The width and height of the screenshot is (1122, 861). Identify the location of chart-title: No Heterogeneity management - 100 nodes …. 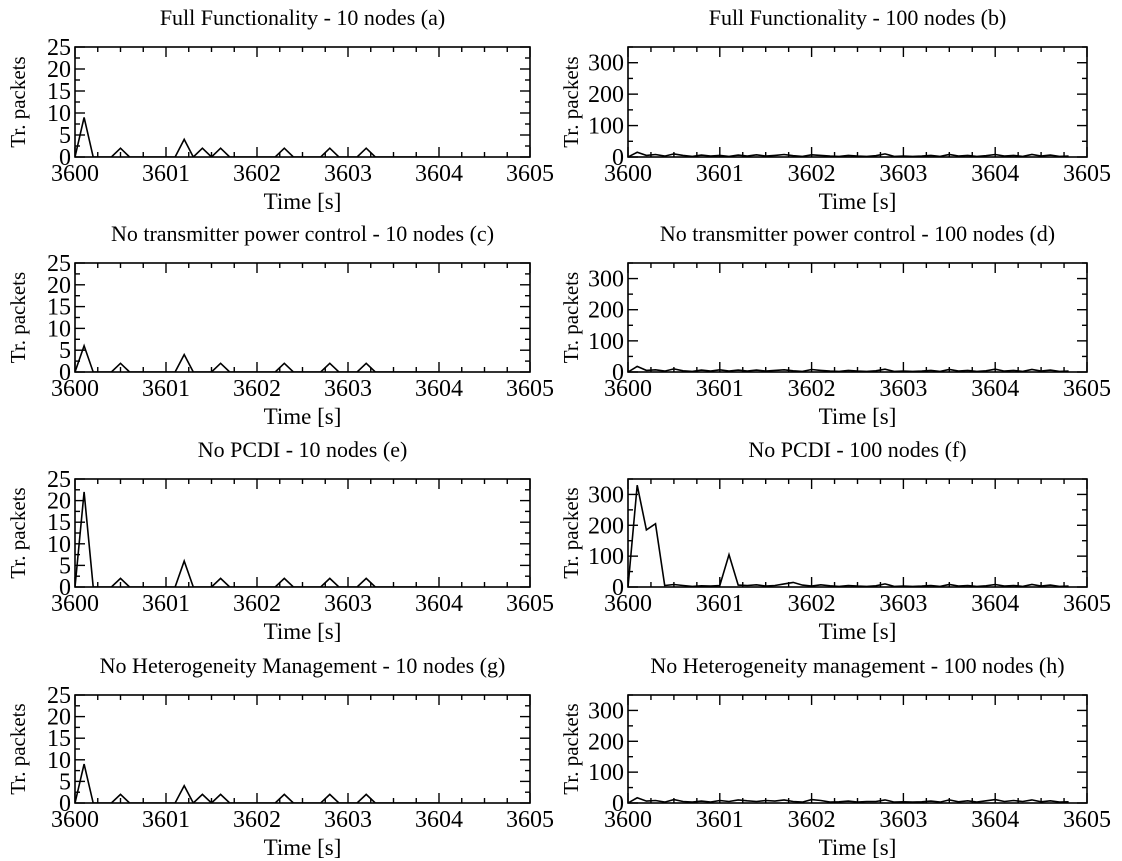
(857, 665).